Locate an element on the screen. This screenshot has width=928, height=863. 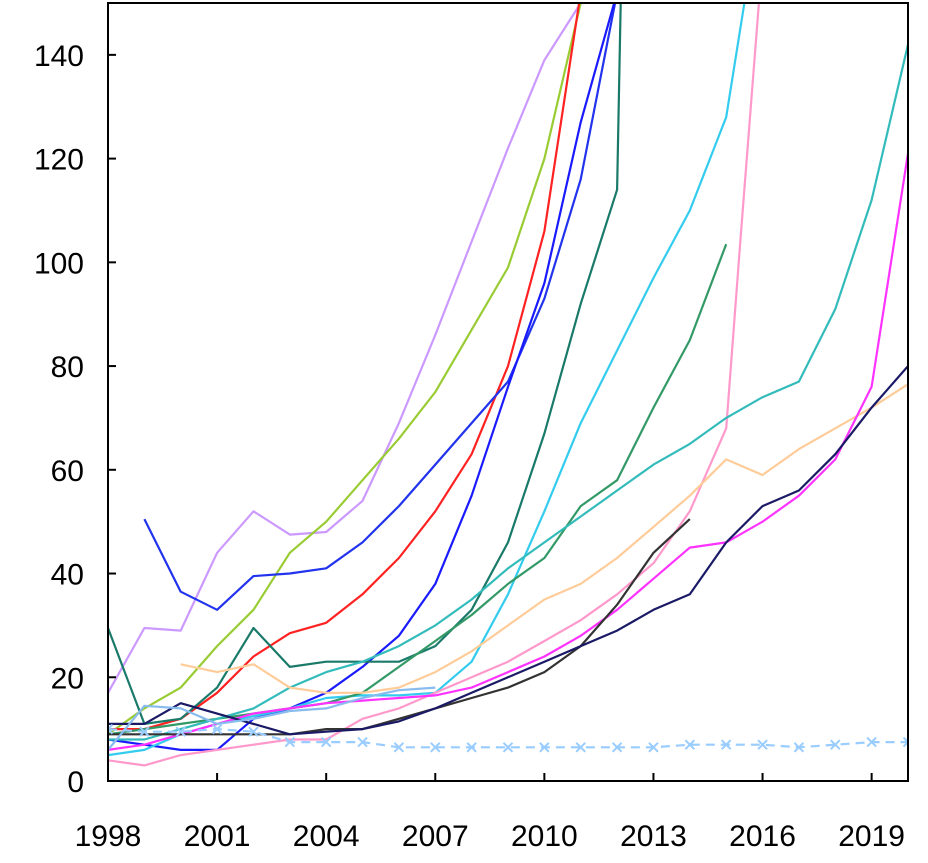
y-tick-label-20: 20 is located at coordinates (67, 678).